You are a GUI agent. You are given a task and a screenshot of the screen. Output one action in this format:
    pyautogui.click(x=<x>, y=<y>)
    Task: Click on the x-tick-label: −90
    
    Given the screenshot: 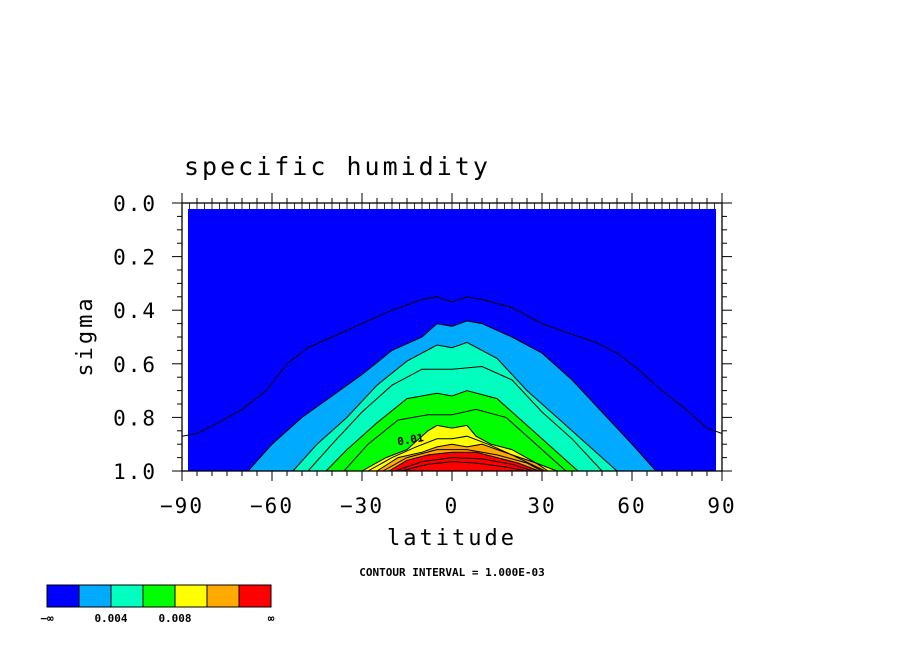 What is the action you would take?
    pyautogui.click(x=182, y=506)
    